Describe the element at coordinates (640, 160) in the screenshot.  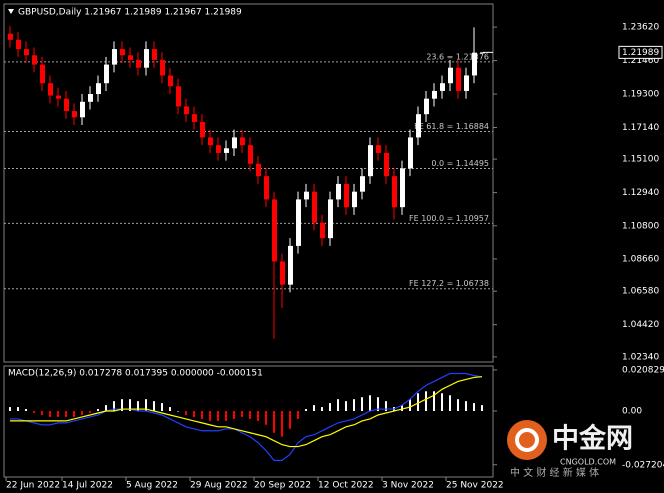
I see `y-tick-label: 1.15100` at that location.